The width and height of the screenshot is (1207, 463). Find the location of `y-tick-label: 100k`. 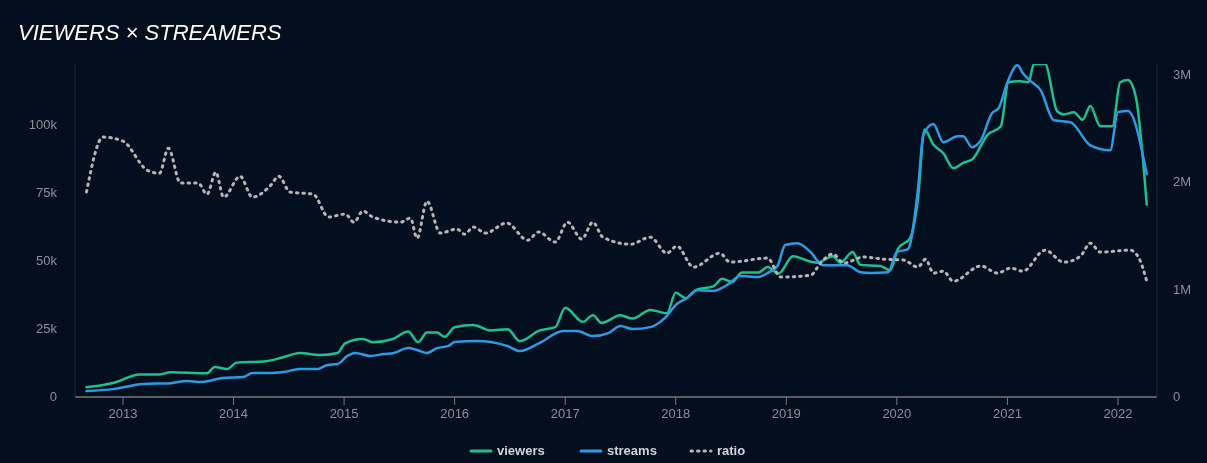

y-tick-label: 100k is located at coordinates (43, 125).